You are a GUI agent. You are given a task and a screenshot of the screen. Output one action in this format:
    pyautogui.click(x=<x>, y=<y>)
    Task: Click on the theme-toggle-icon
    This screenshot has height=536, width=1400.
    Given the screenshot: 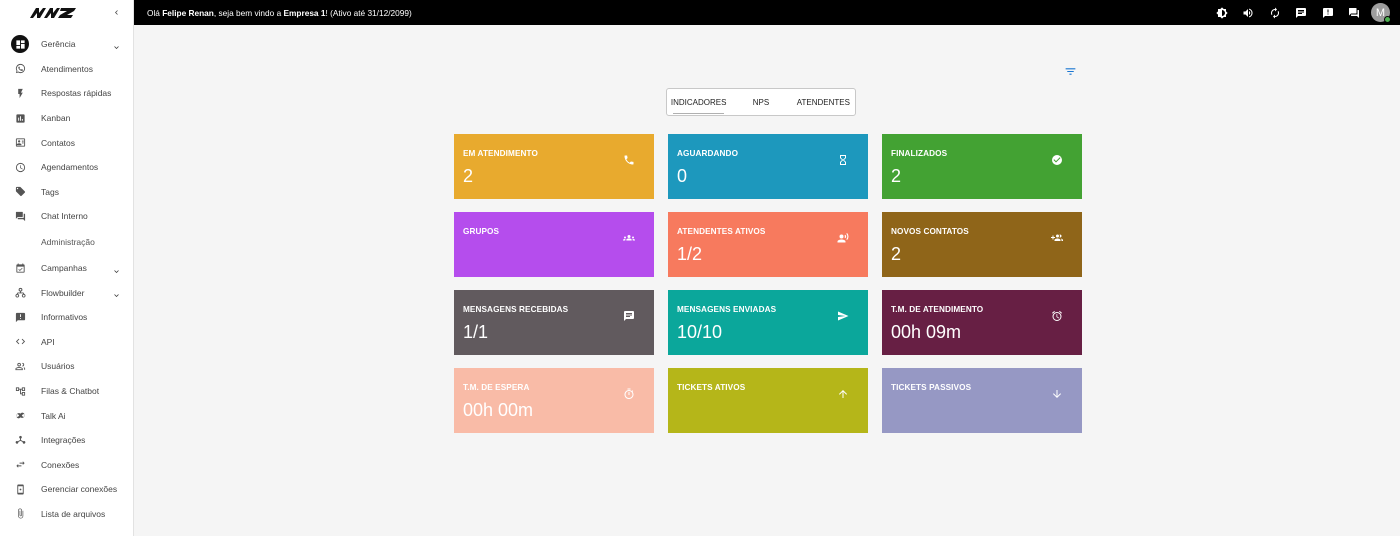 What is the action you would take?
    pyautogui.click(x=1222, y=13)
    